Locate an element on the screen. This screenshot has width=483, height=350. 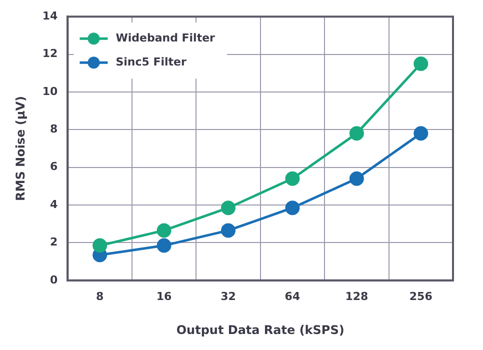
y-tick-label: 10 is located at coordinates (50, 91).